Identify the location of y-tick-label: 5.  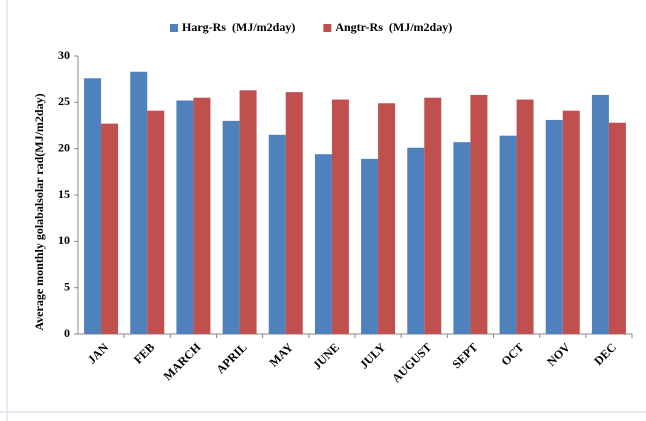
(67, 286).